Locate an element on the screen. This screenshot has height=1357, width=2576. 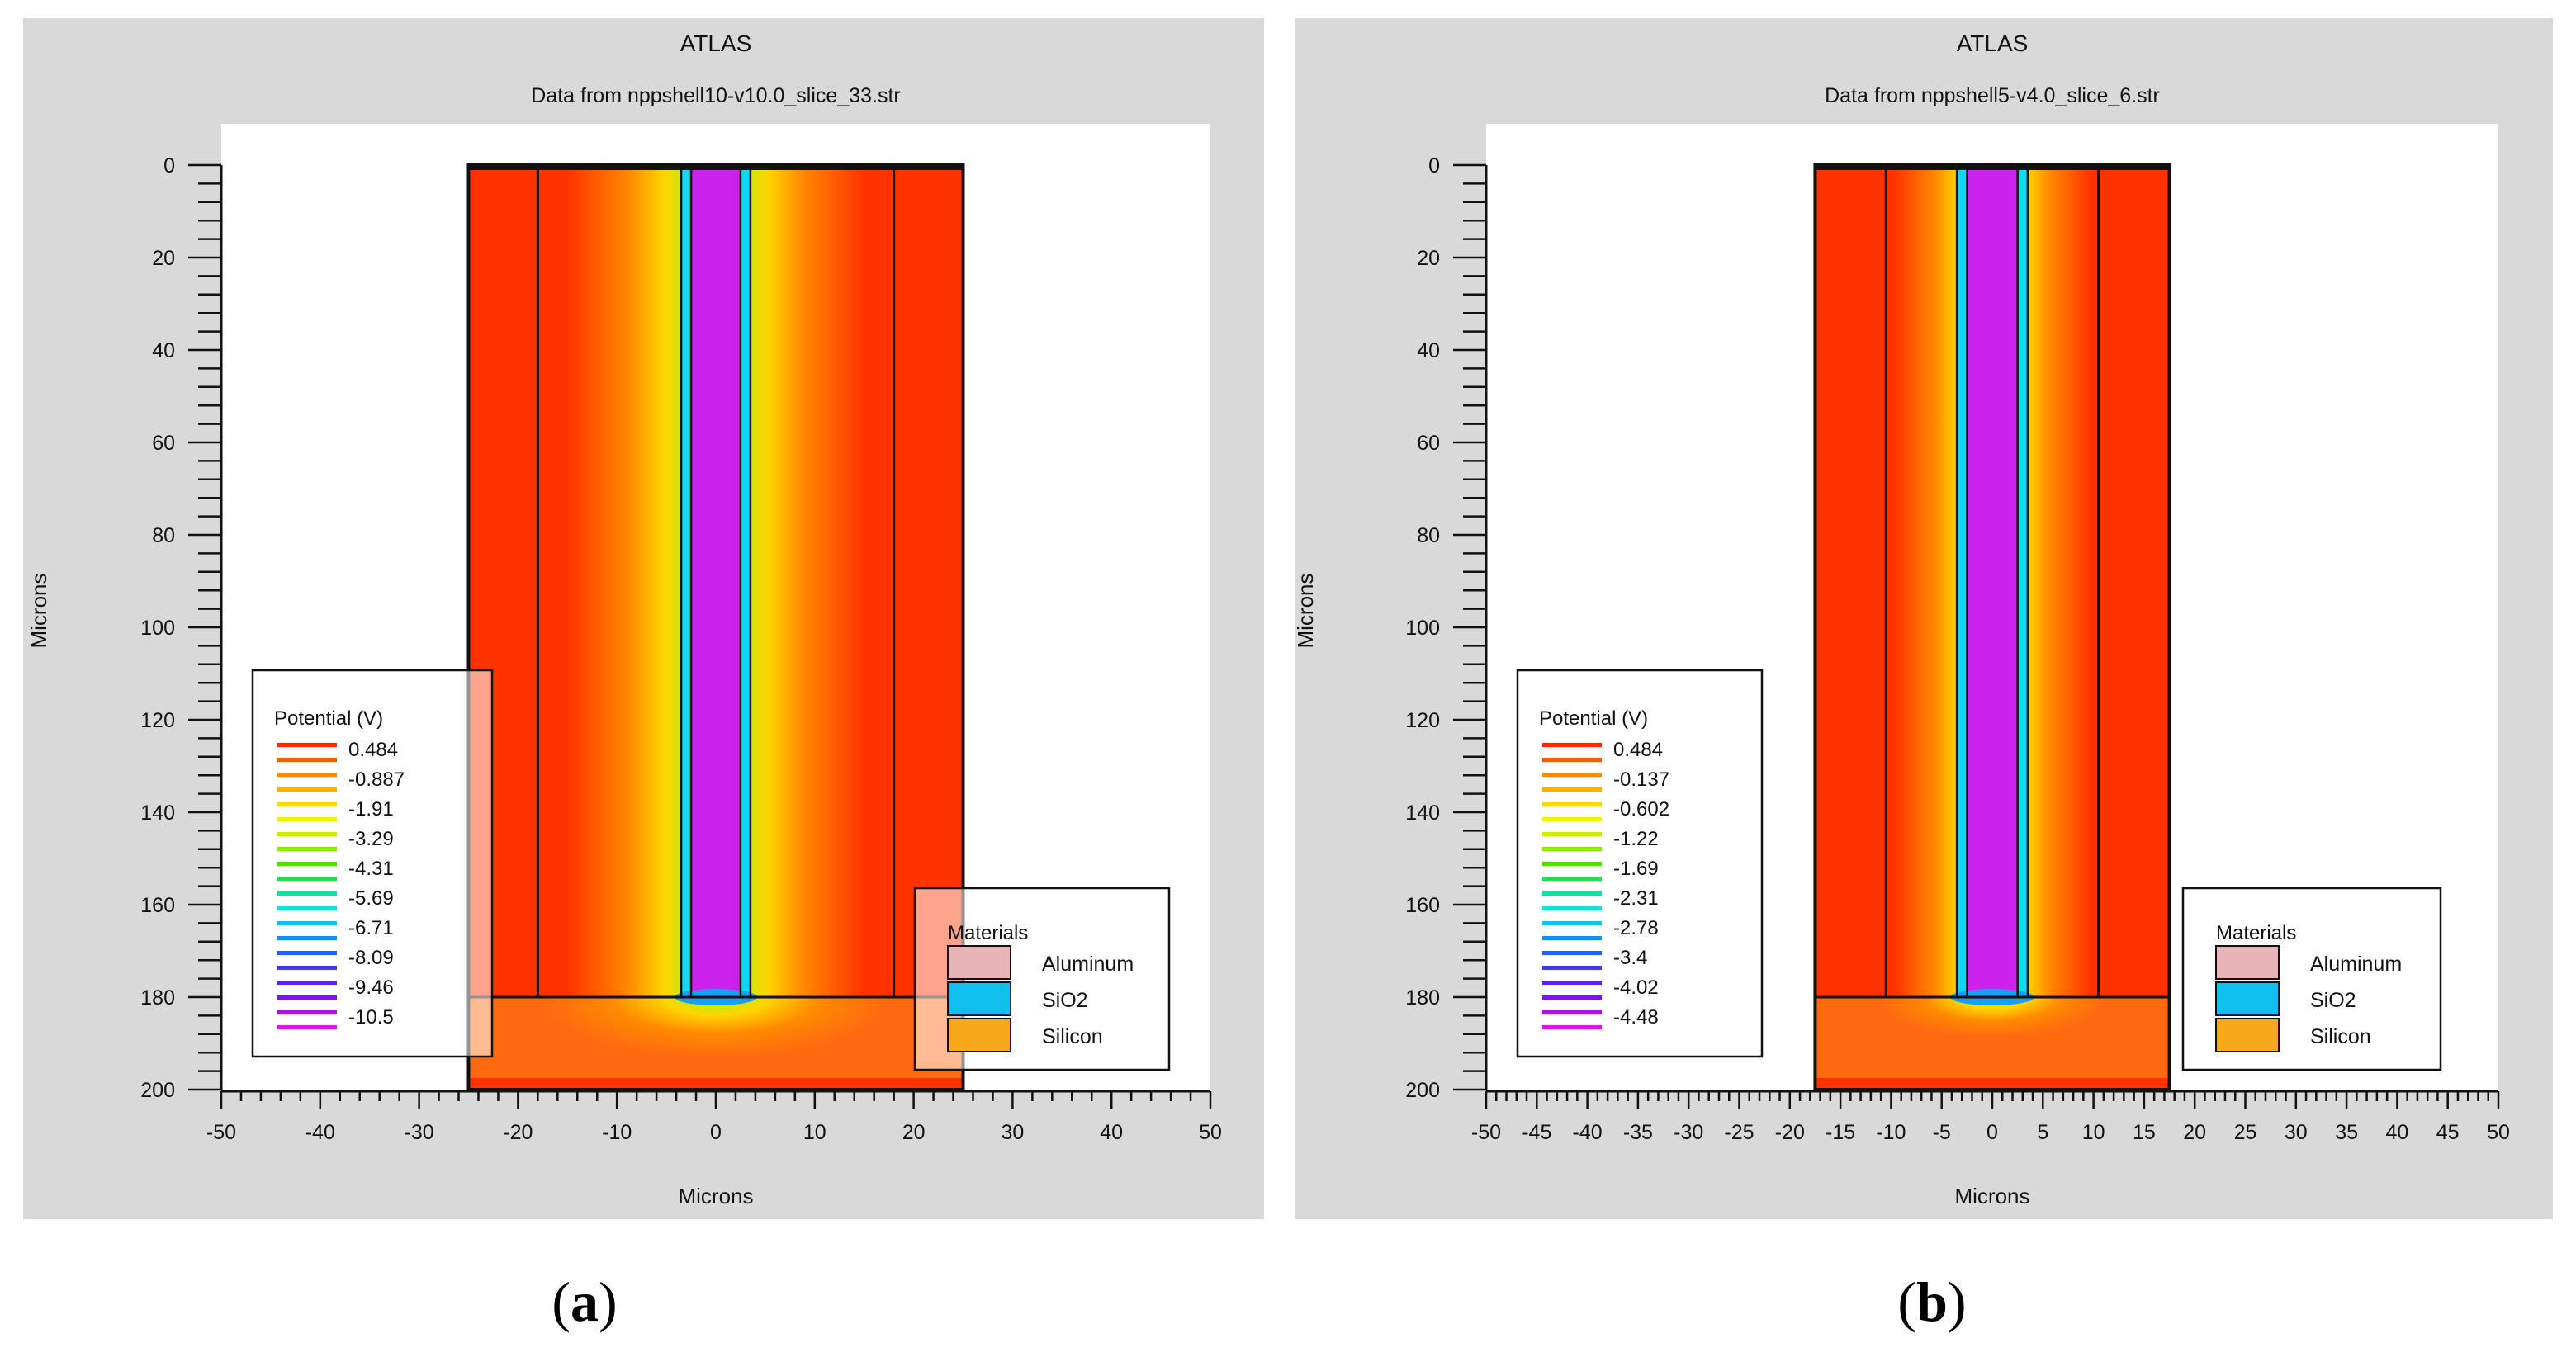
x-tick-label-b--40: -40 is located at coordinates (1588, 1132).